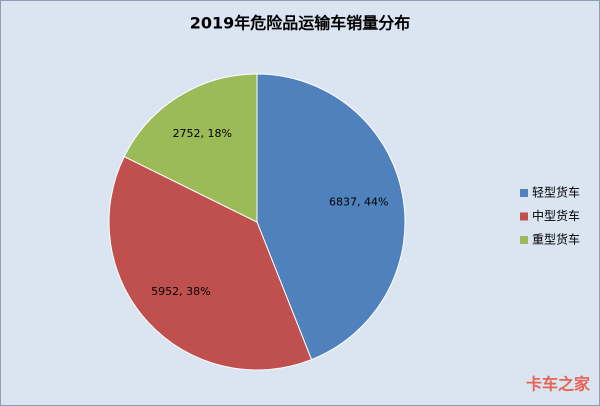 The image size is (600, 406). I want to click on legend-label: 中型货车, so click(556, 215).